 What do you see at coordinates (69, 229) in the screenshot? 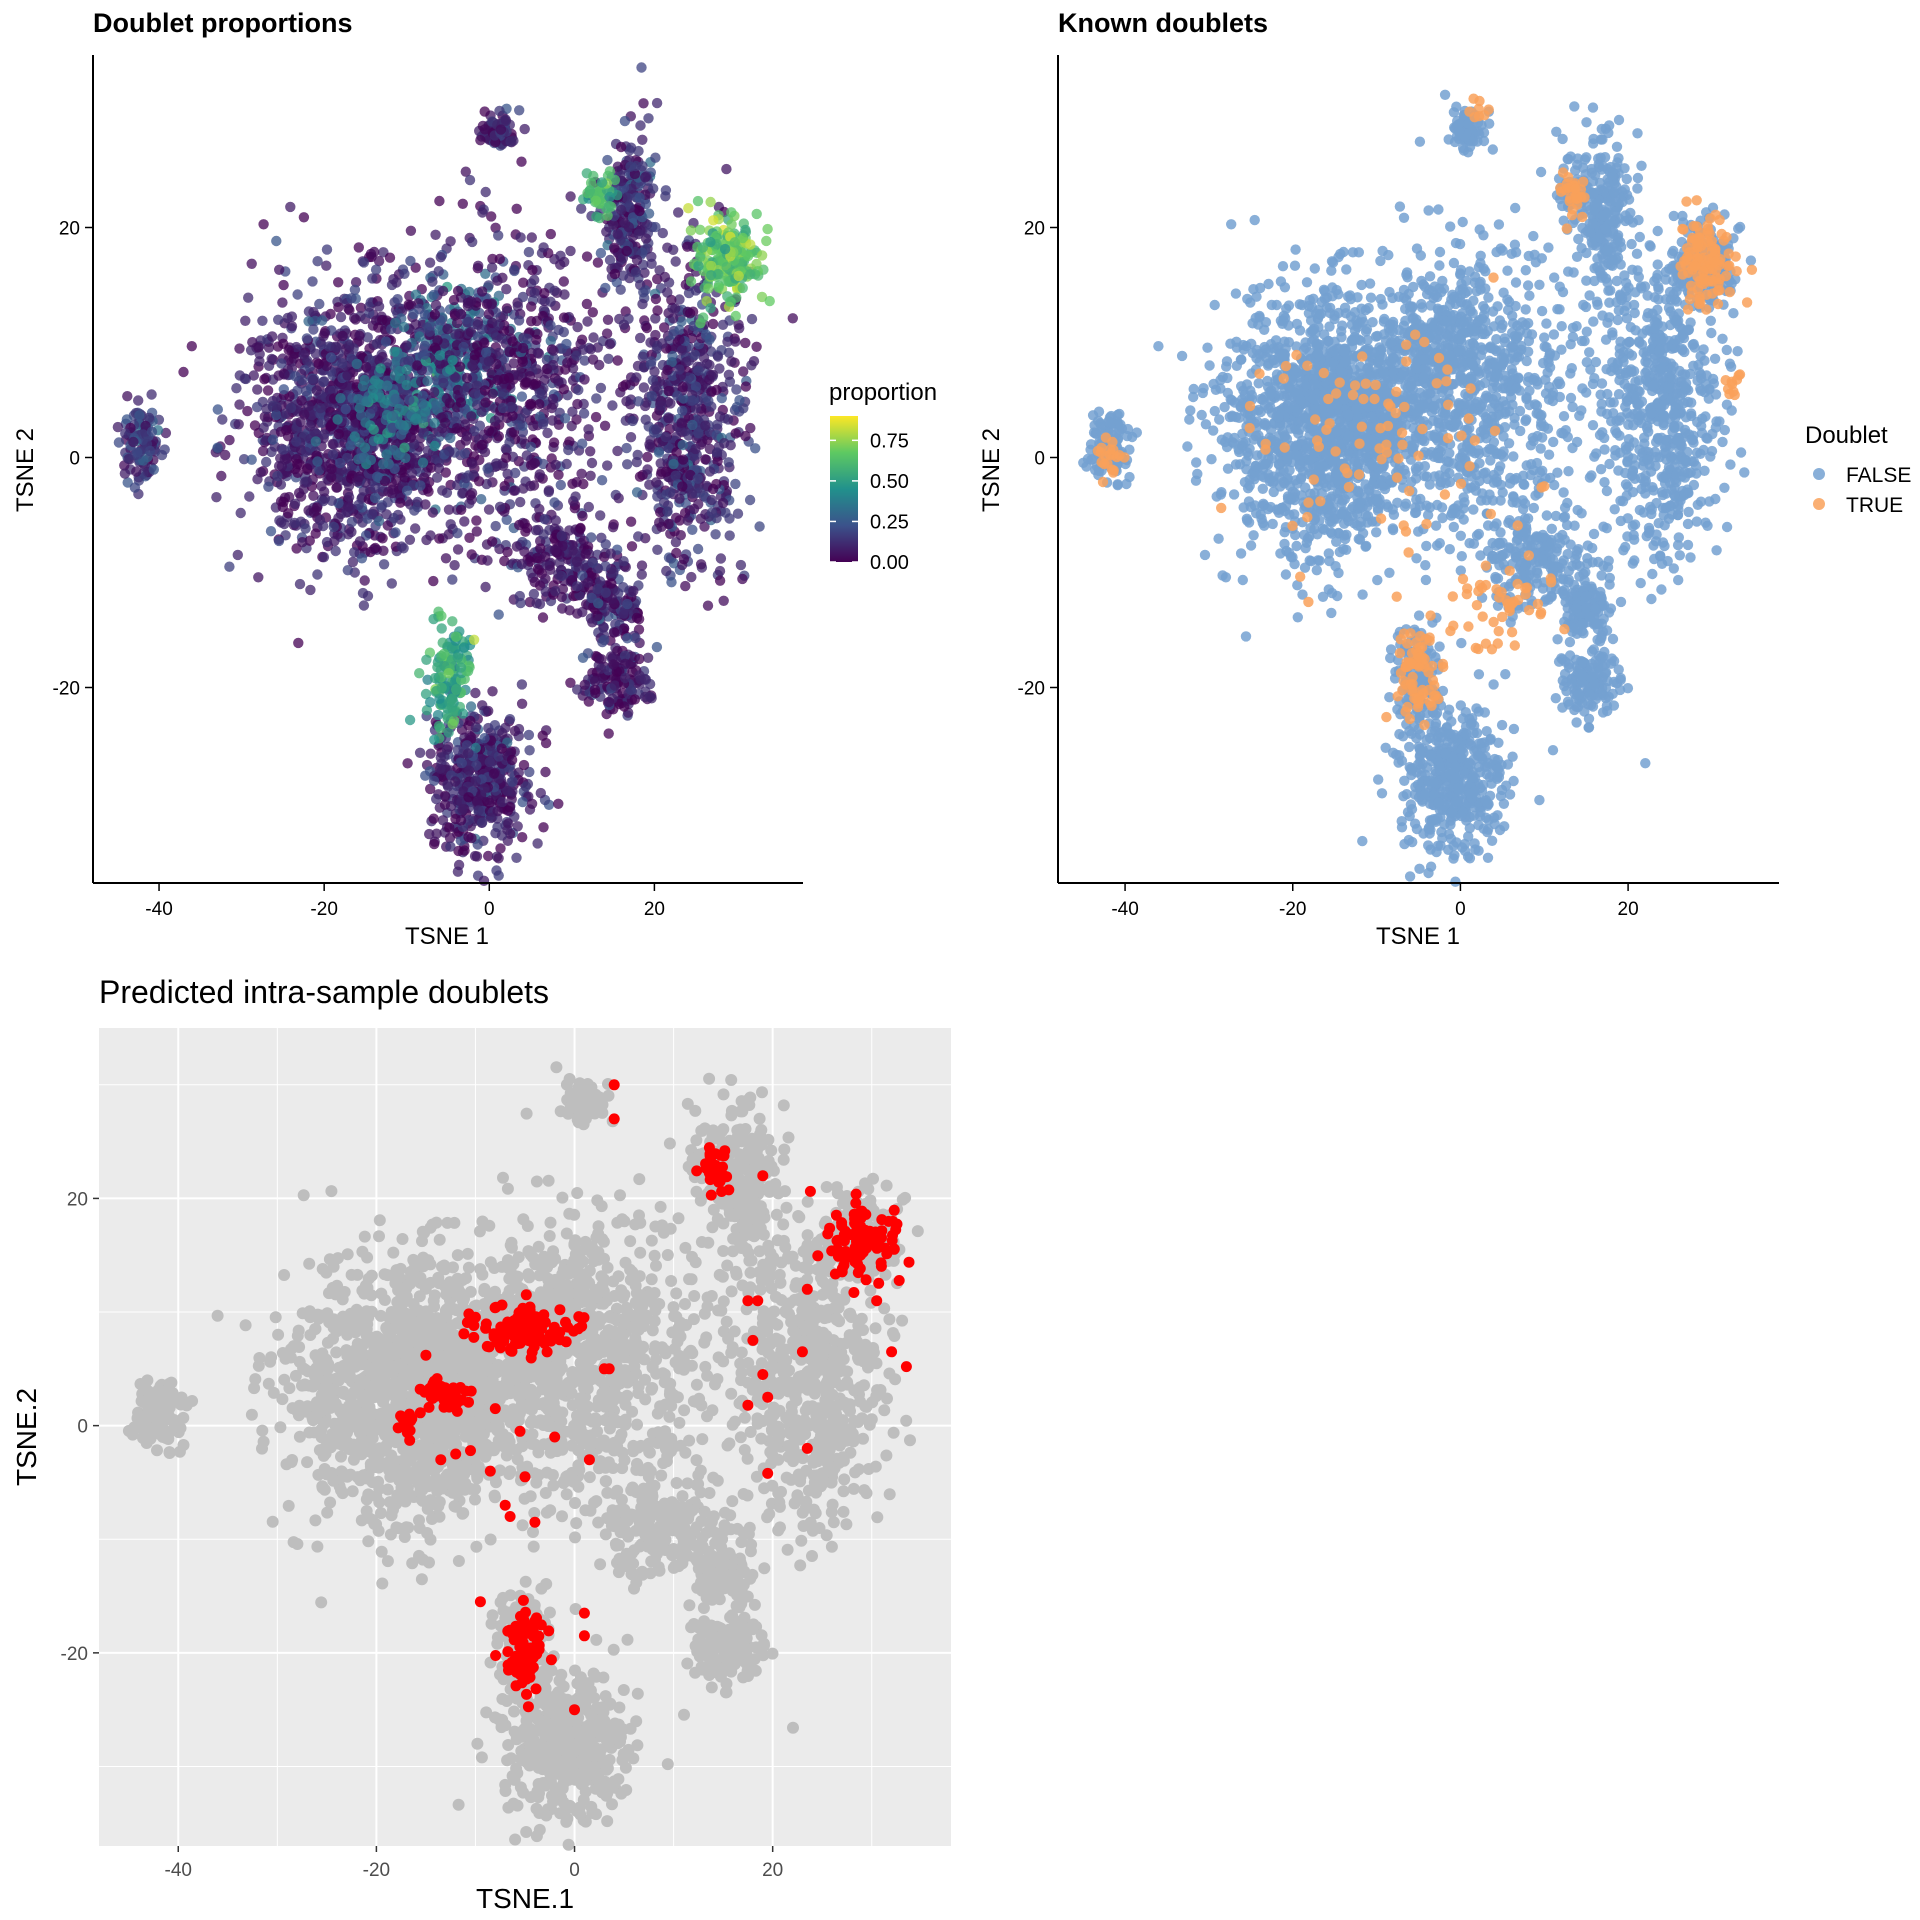
I see `y-tick-label: 20` at bounding box center [69, 229].